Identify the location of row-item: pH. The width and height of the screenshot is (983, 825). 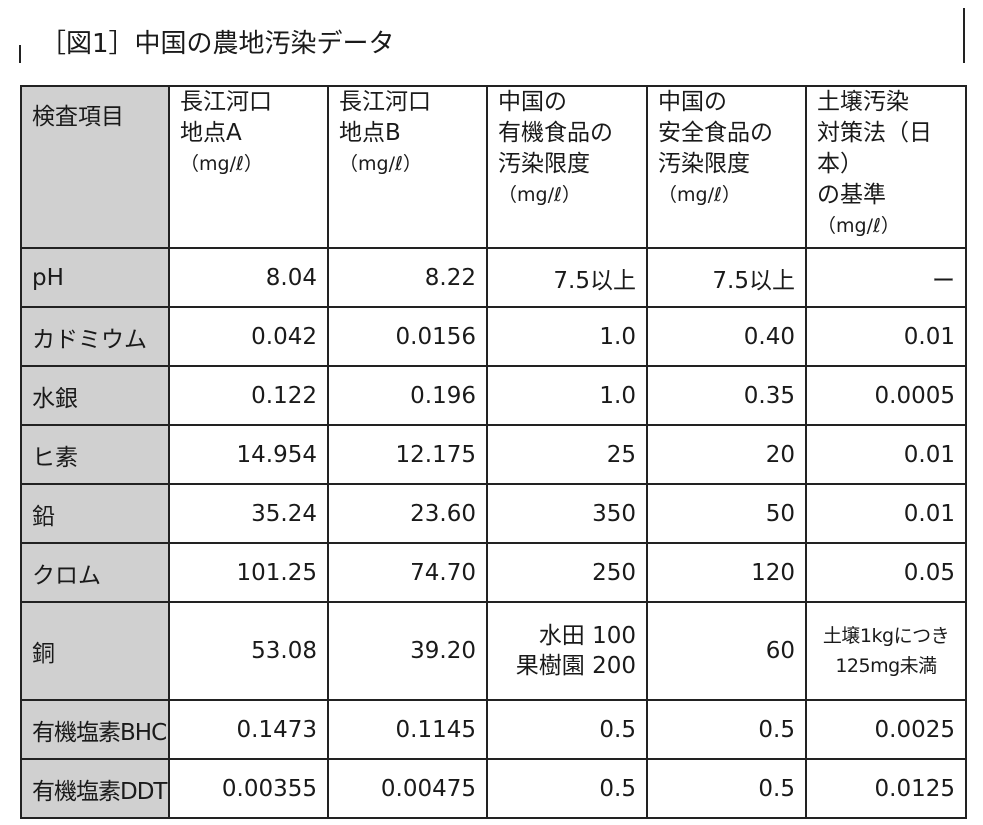
(95, 277).